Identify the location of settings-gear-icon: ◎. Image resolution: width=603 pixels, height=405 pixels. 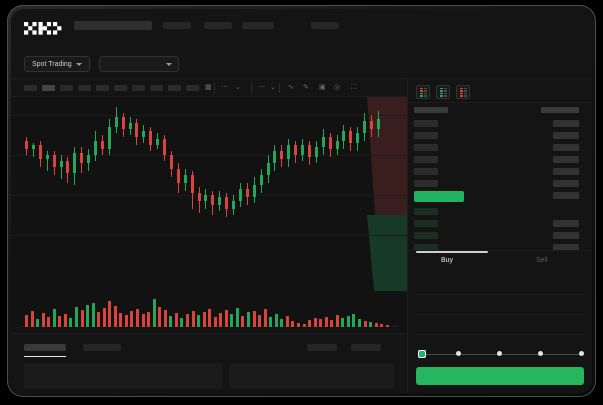
(337, 87).